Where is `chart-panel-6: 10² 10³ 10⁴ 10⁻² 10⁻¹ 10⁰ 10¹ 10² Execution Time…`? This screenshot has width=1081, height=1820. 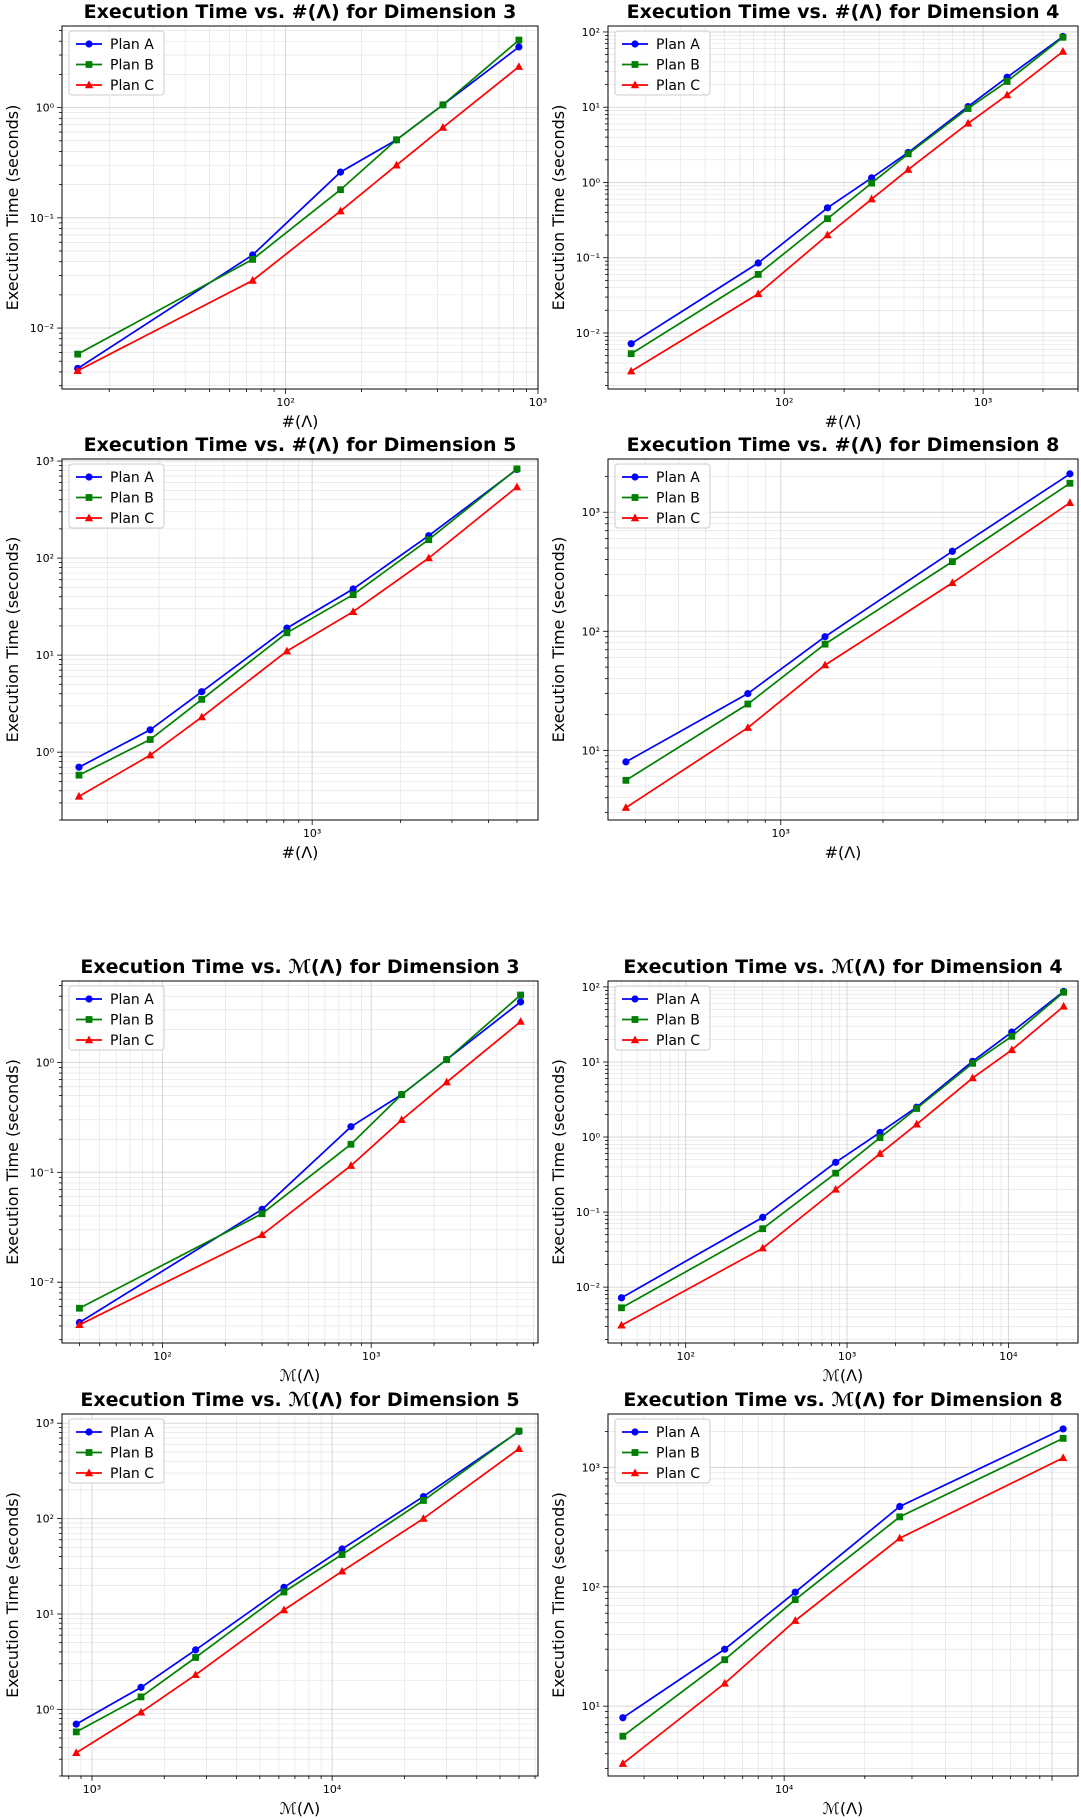
chart-panel-6: 10² 10³ 10⁴ 10⁻² 10⁻¹ 10⁰ 10¹ 10² Execution Time… is located at coordinates (814, 1170).